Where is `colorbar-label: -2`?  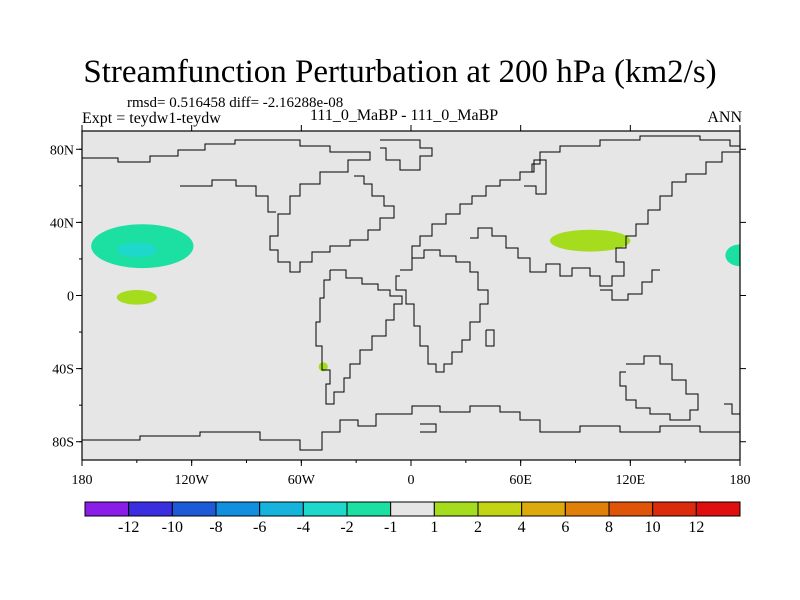 colorbar-label: -2 is located at coordinates (346, 527).